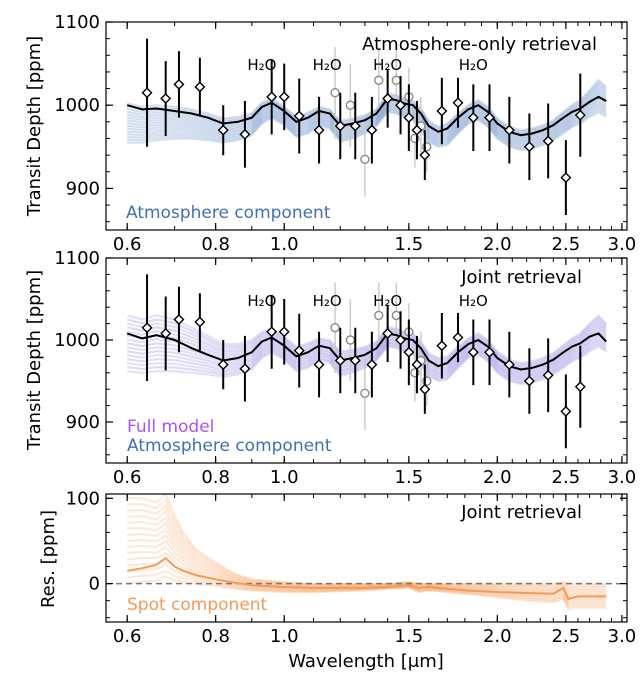  Describe the element at coordinates (521, 512) in the screenshot. I see `panel-label: Joint retrieval` at that location.